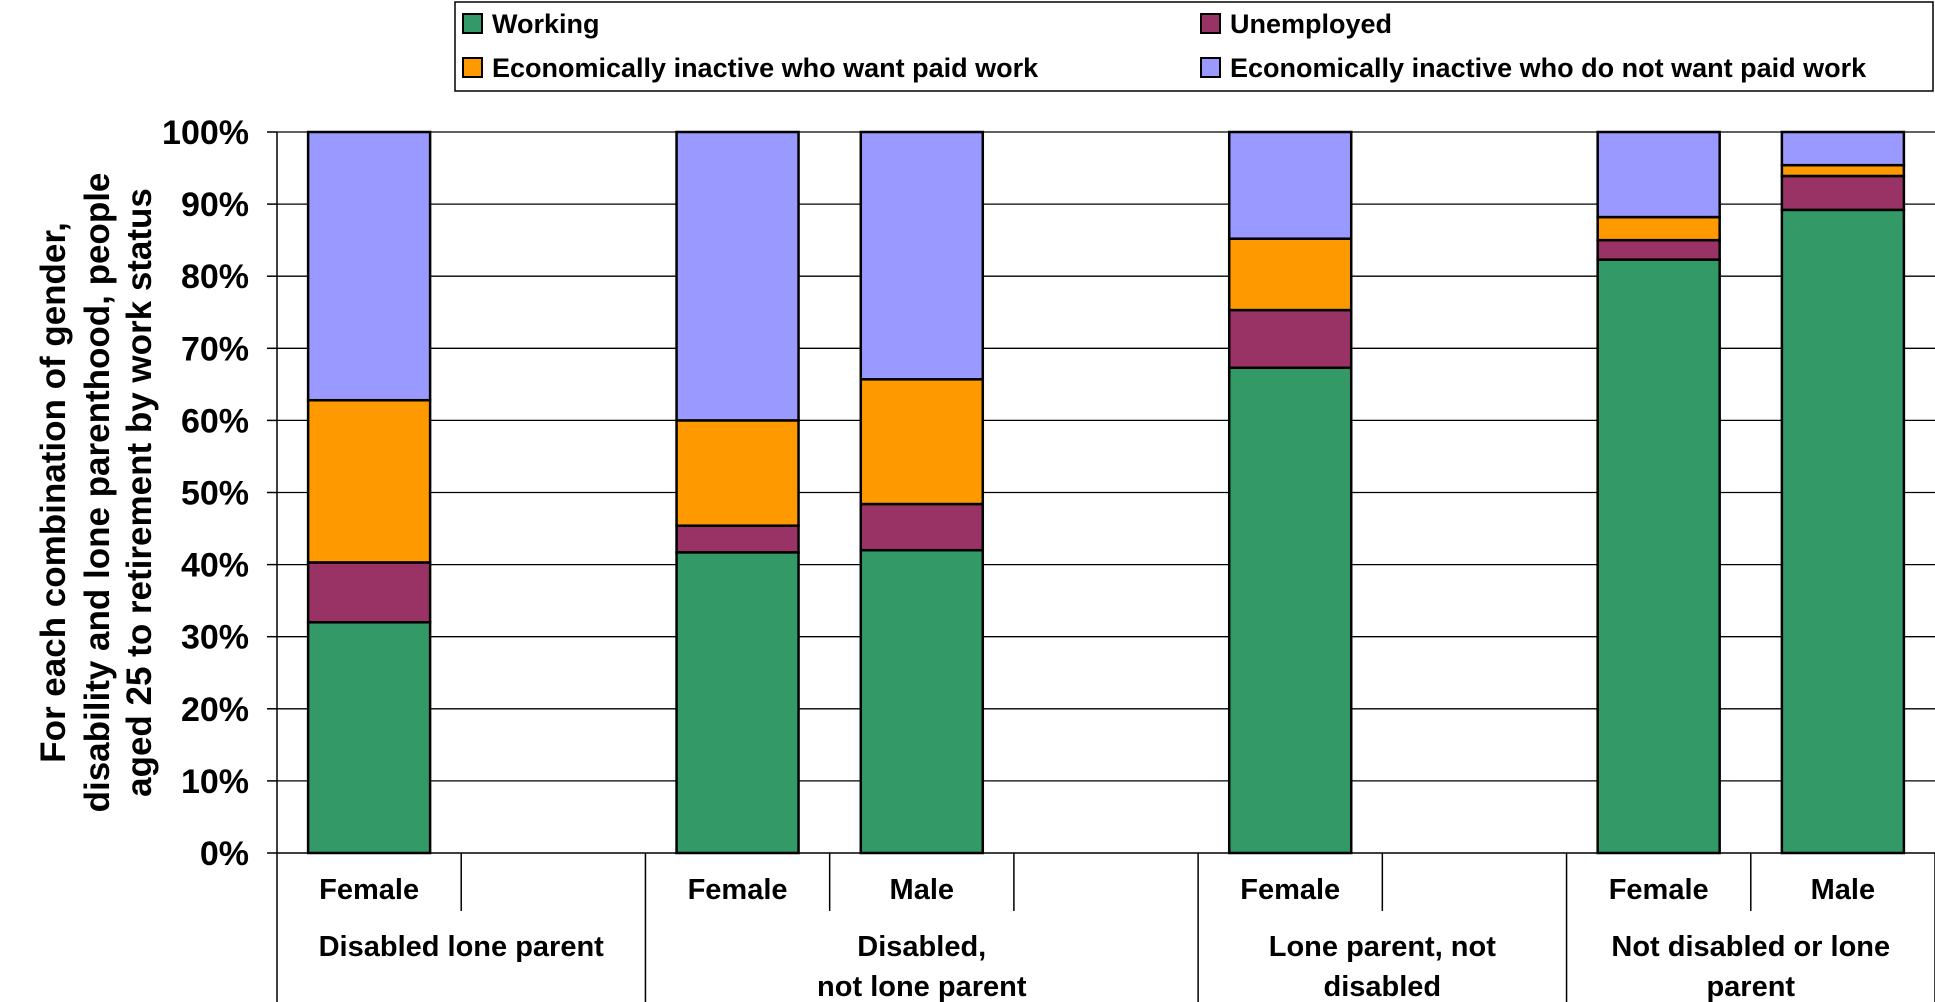  Describe the element at coordinates (921, 947) in the screenshot. I see `x-group-label: Disabled,` at that location.